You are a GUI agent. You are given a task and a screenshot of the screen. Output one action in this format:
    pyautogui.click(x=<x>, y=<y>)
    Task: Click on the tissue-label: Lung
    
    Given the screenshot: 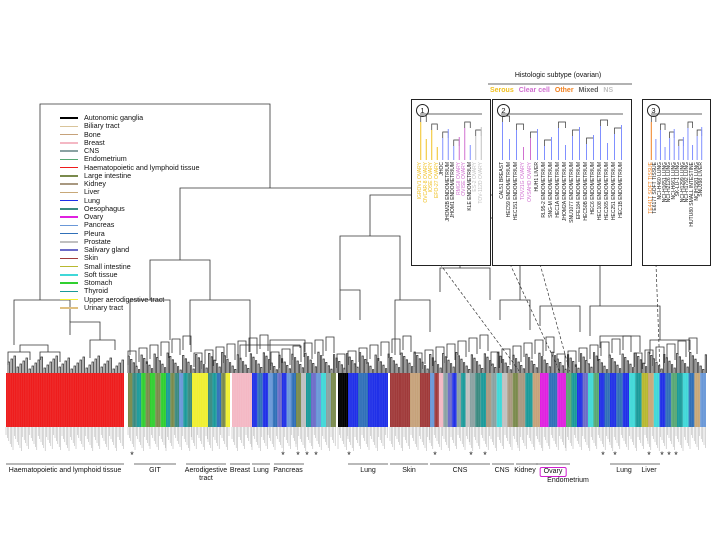 What is the action you would take?
    pyautogui.click(x=624, y=470)
    